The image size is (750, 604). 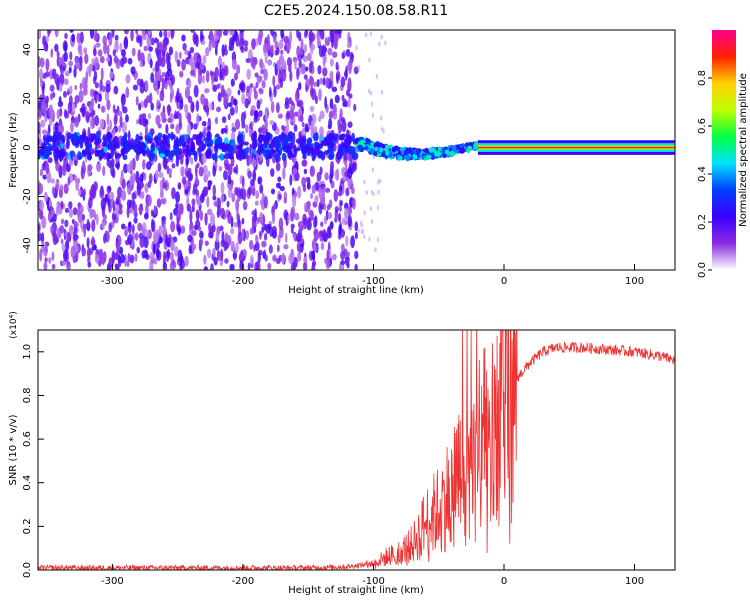 I want to click on spectrogram-ytick-label: -20, so click(x=27, y=196).